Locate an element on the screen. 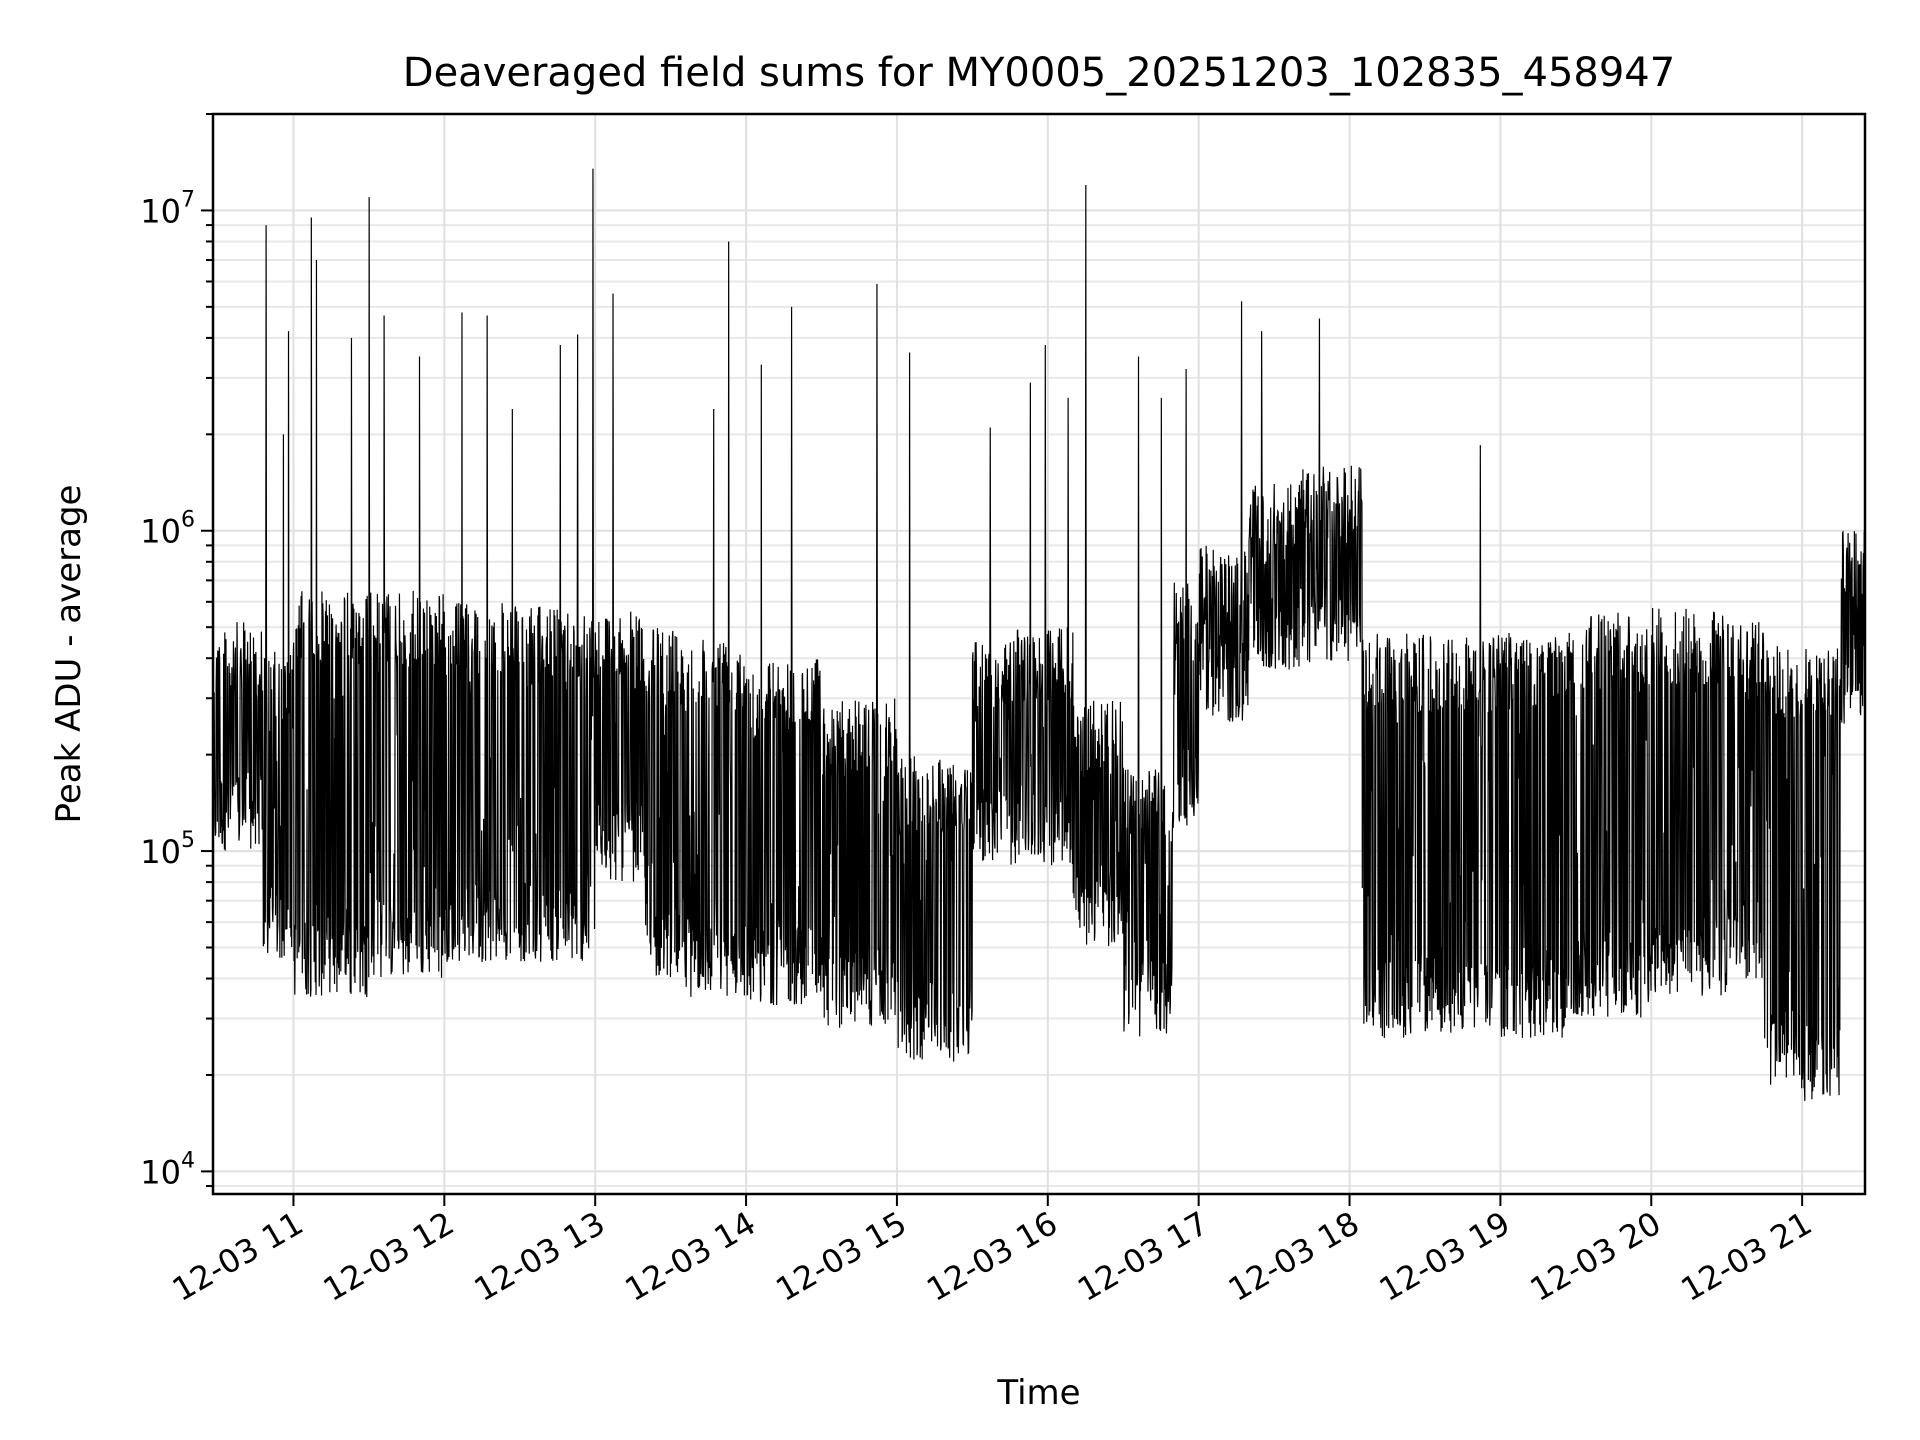 Image resolution: width=1920 pixels, height=1440 pixels. y-tick-label: 10⁷ is located at coordinates (167, 208).